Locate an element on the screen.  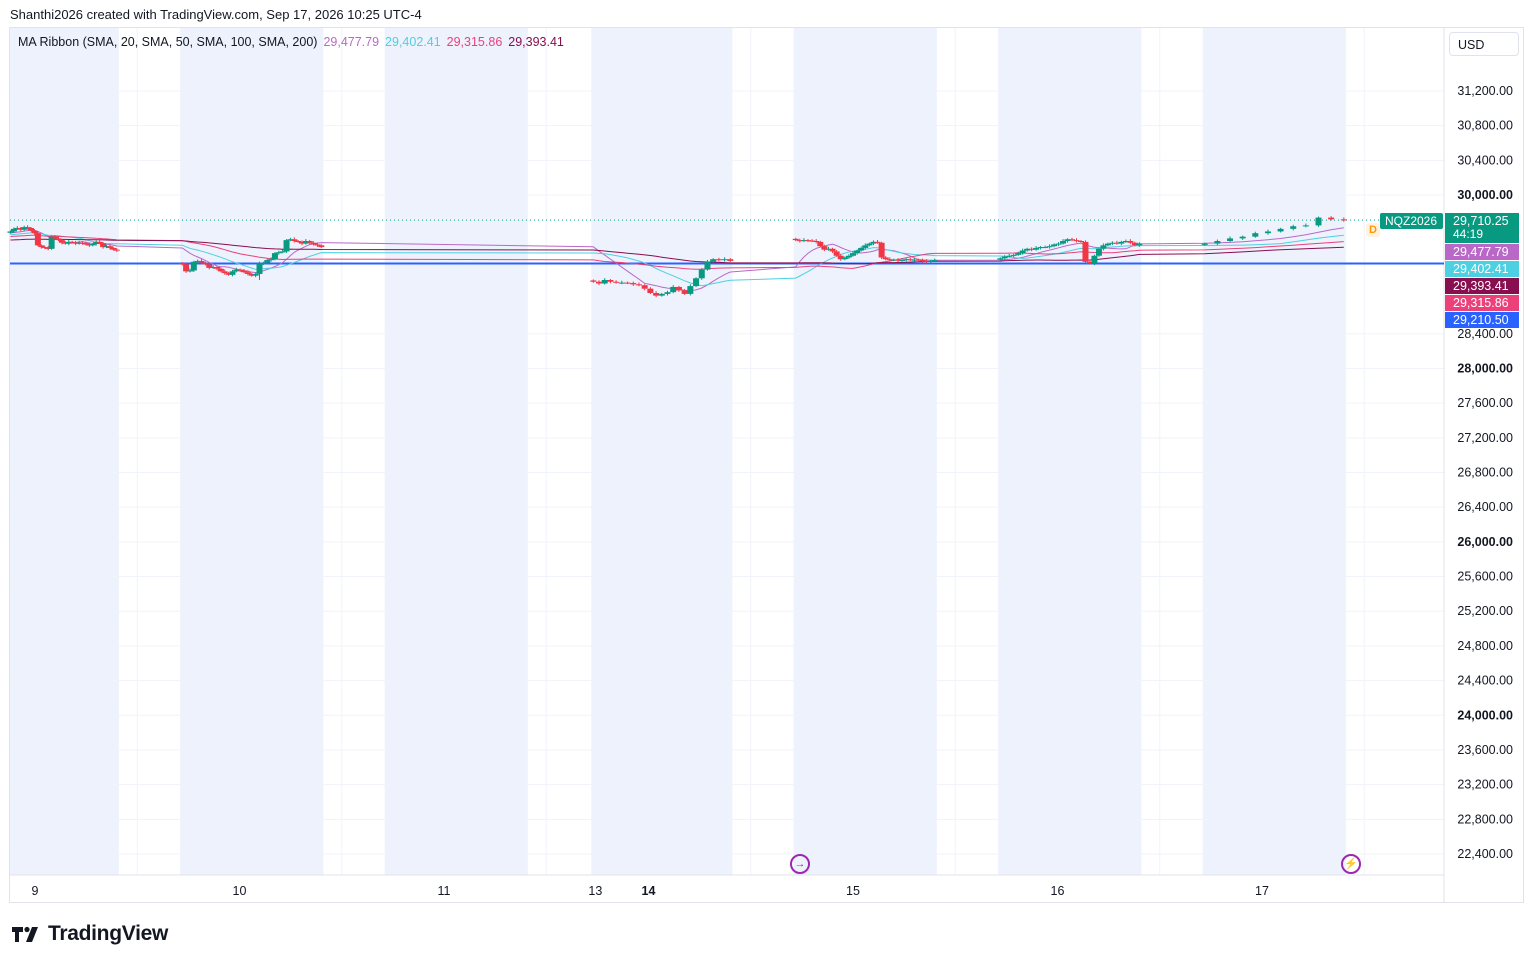
lightning-event-icon: ⚡ is located at coordinates (1351, 864).